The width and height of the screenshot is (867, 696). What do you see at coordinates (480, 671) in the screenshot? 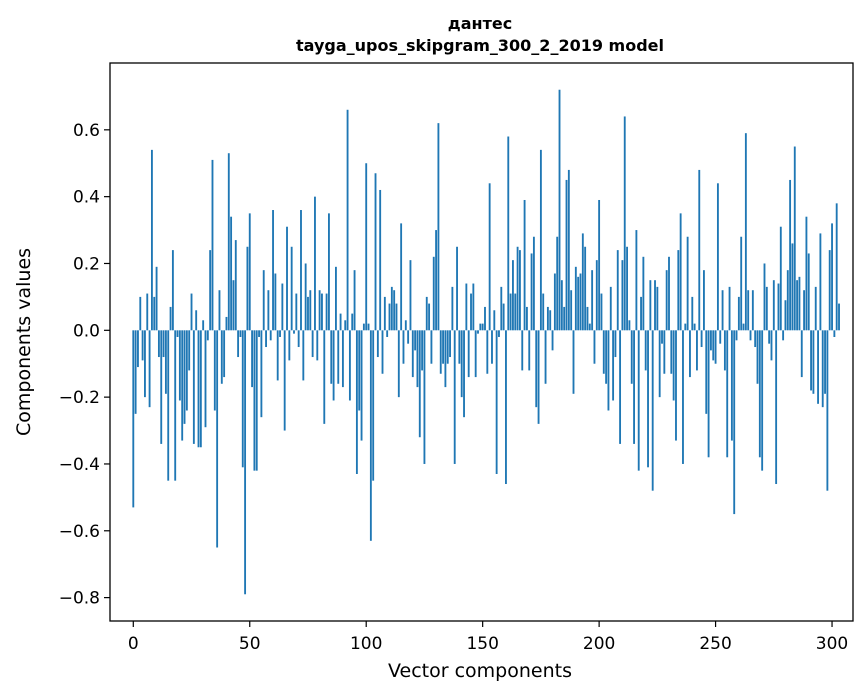
I see `x-axis-label: Vector components` at bounding box center [480, 671].